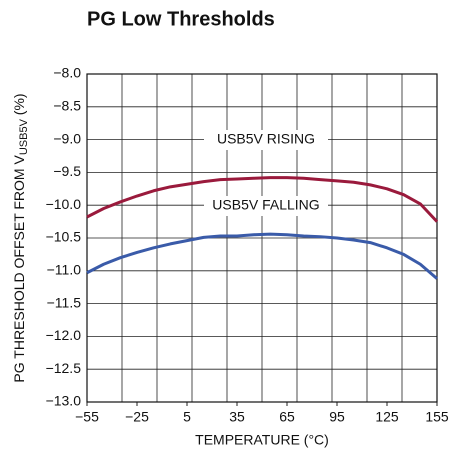 The height and width of the screenshot is (457, 451). What do you see at coordinates (64, 204) in the screenshot?
I see `y-tick-label: −10.0` at bounding box center [64, 204].